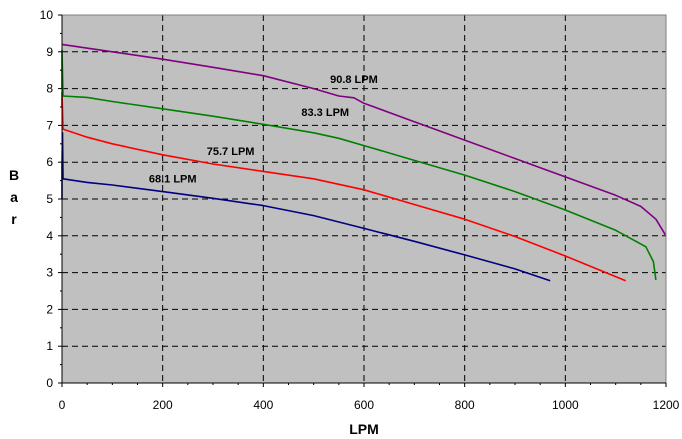  What do you see at coordinates (14, 219) in the screenshot?
I see `y-axis-title-letter: r` at bounding box center [14, 219].